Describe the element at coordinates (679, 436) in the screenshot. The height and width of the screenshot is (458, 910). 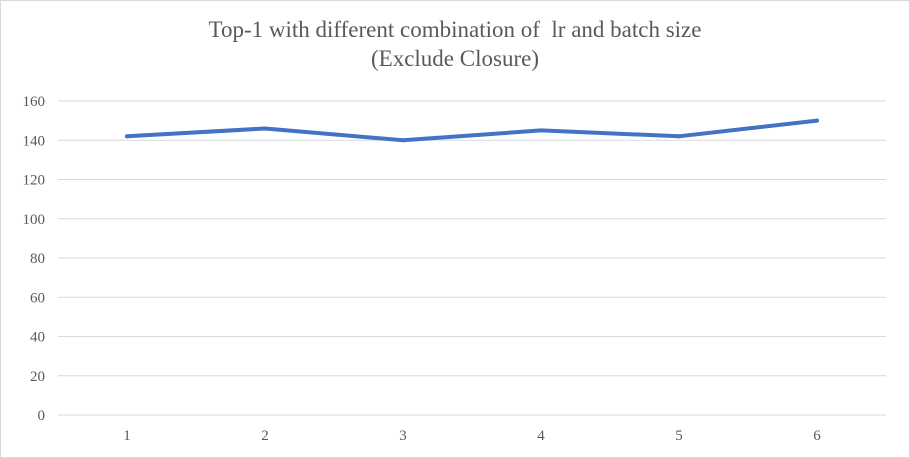
I see `x-tick-label: 5` at that location.